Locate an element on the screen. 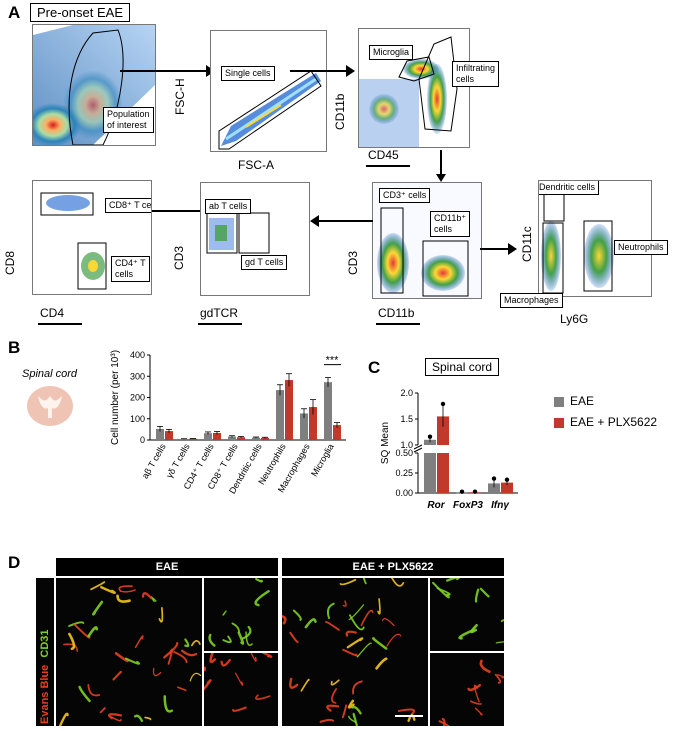  micrograph-plx-cd31 is located at coordinates (467, 614).